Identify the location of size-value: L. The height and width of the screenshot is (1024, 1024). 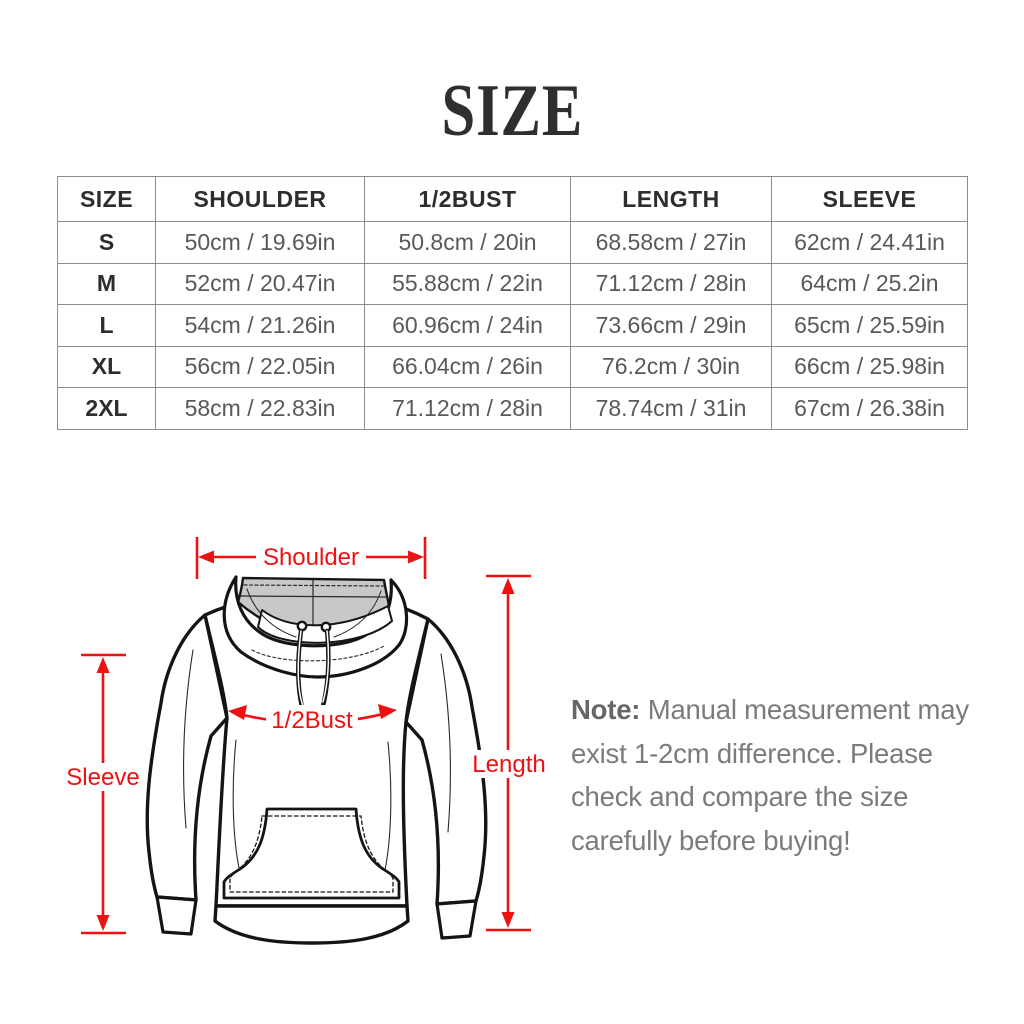
(106, 325).